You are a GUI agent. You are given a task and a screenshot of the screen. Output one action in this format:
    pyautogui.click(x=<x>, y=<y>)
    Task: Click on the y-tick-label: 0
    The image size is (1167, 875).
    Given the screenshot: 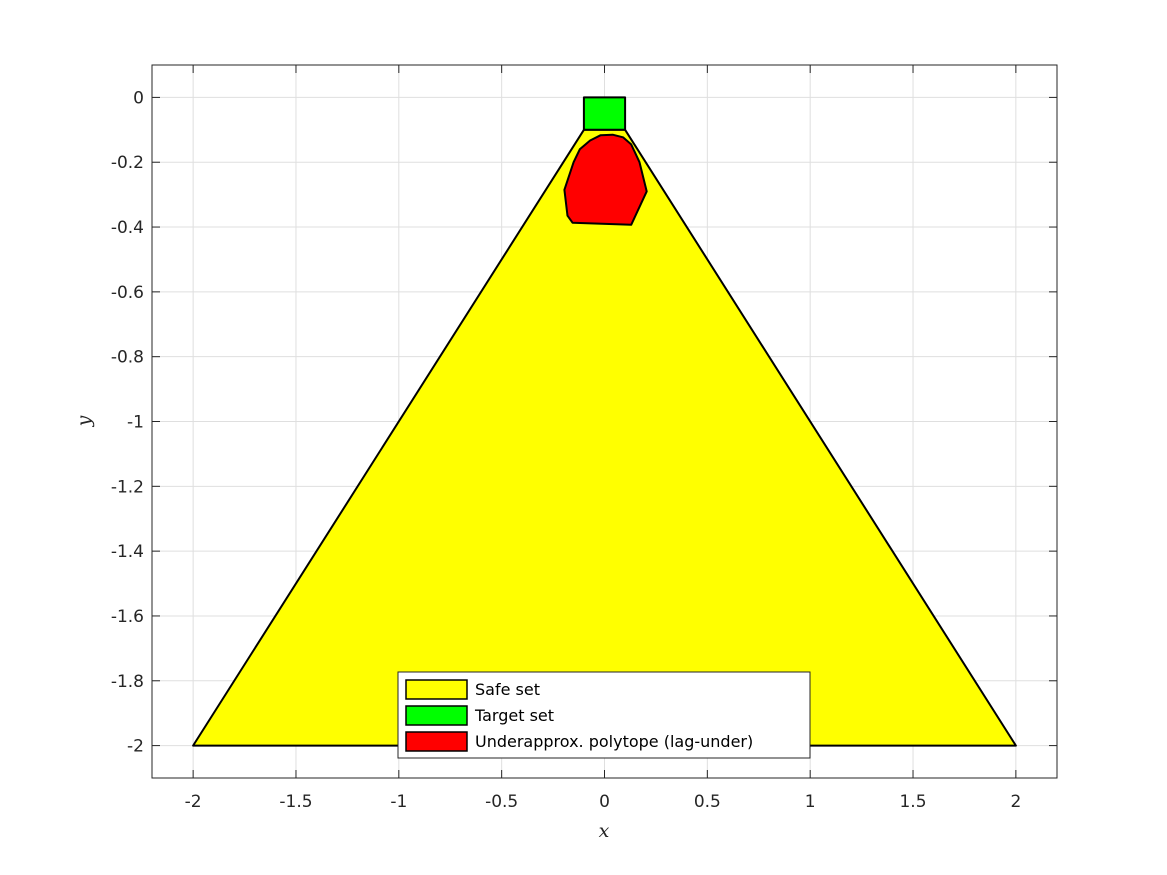 What is the action you would take?
    pyautogui.click(x=138, y=98)
    